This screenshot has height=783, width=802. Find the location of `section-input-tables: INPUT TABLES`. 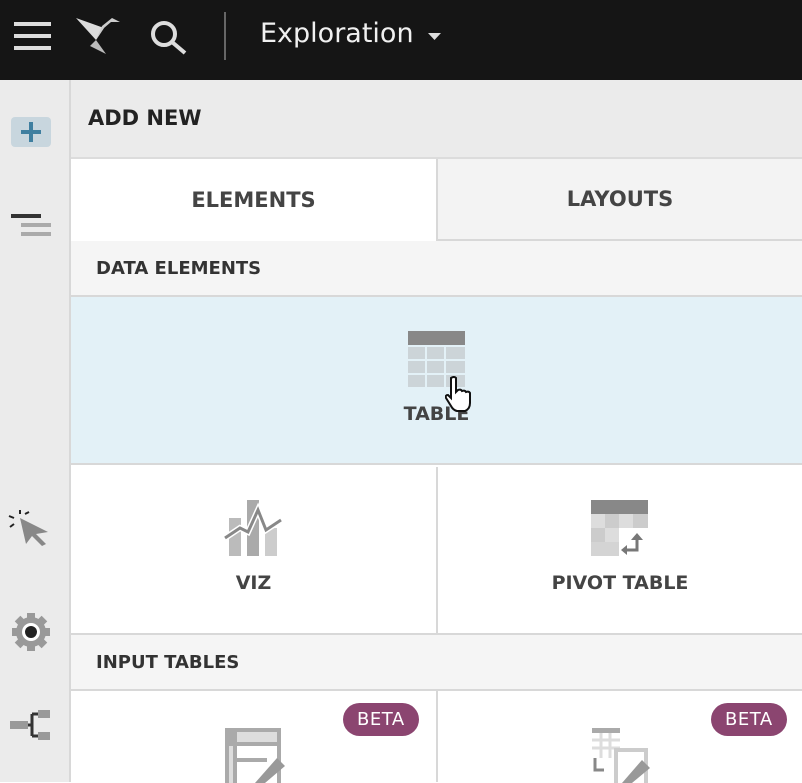

section-input-tables: INPUT TABLES is located at coordinates (436, 663).